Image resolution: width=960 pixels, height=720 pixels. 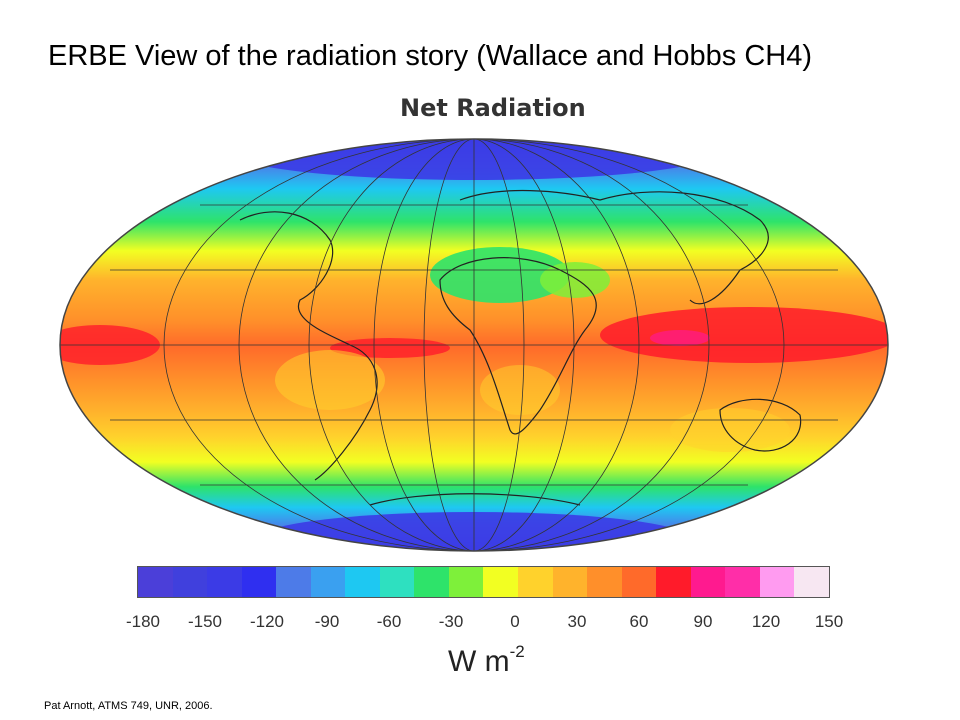 I want to click on tick-label: -150, so click(x=205, y=621).